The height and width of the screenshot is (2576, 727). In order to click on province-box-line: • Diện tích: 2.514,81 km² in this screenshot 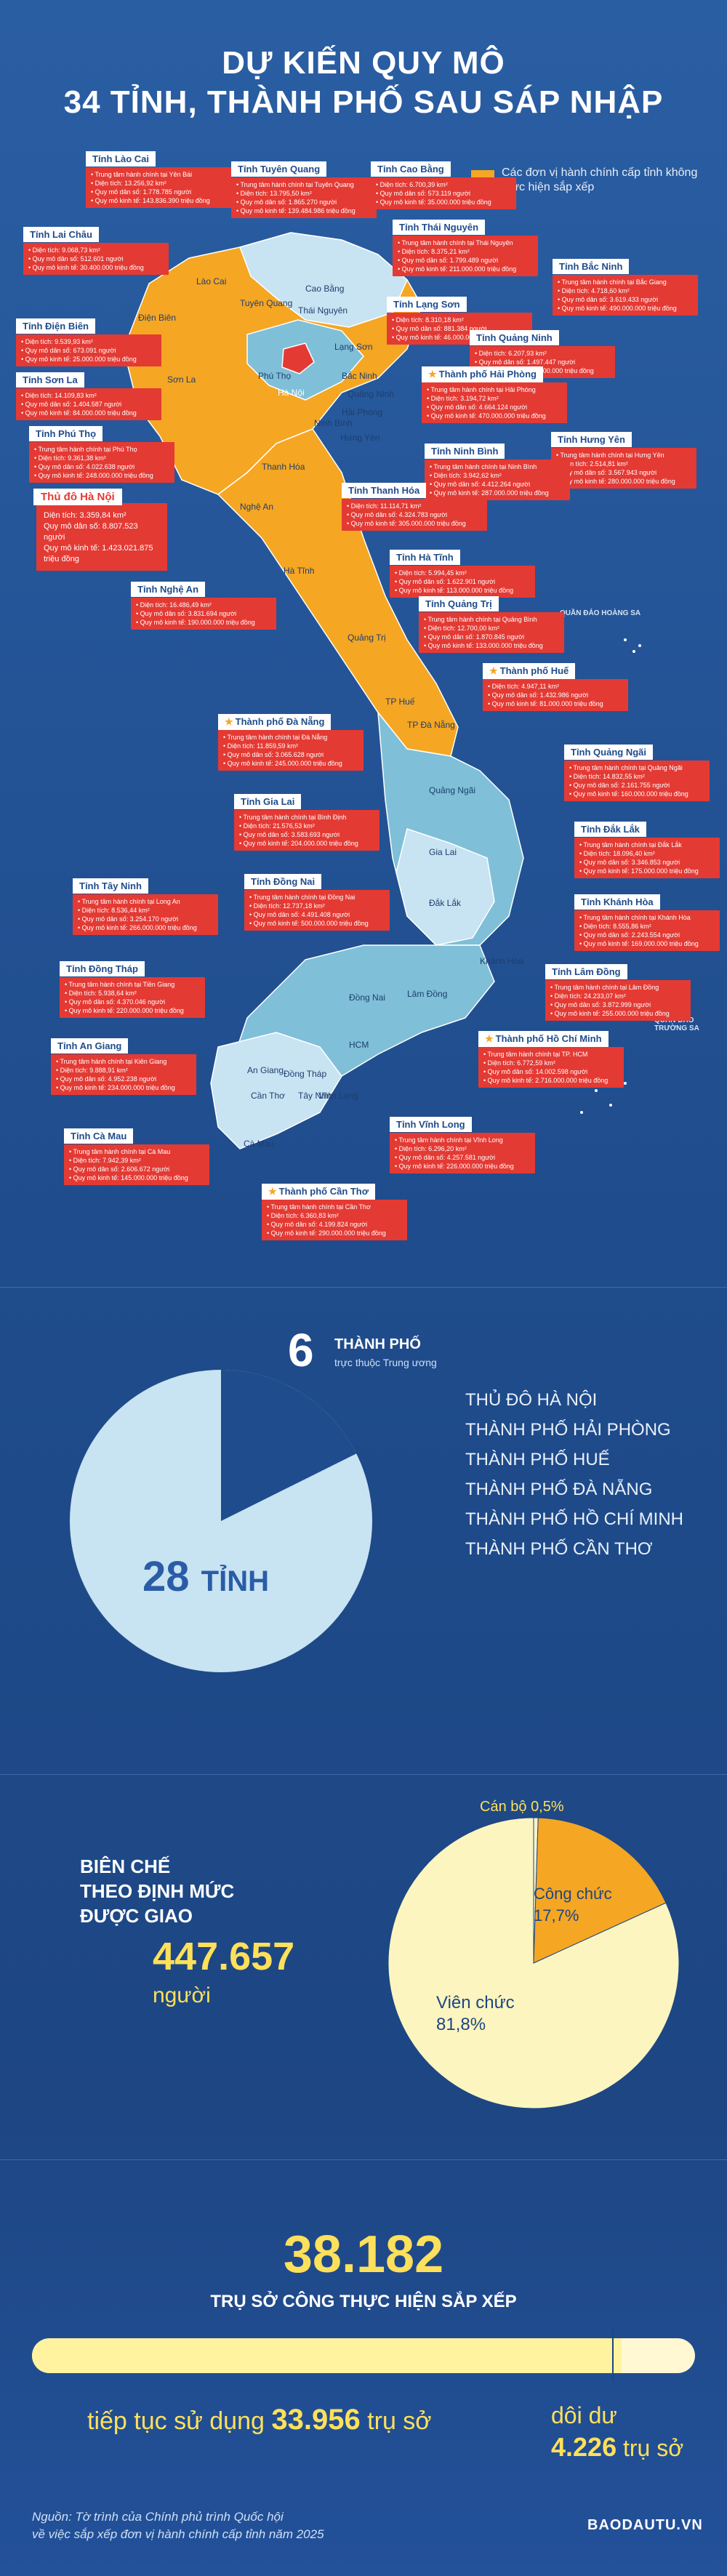, I will do `click(592, 464)`.